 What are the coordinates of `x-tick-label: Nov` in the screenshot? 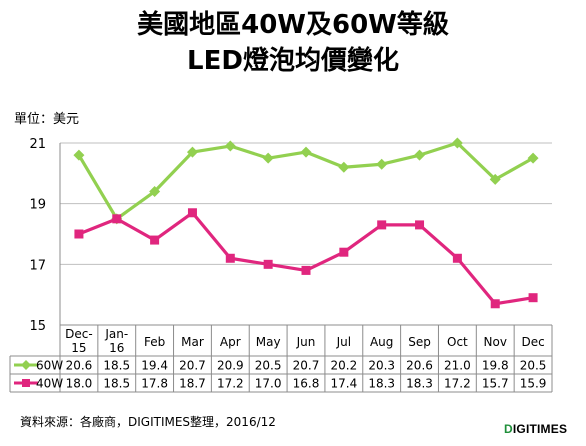 It's located at (495, 342).